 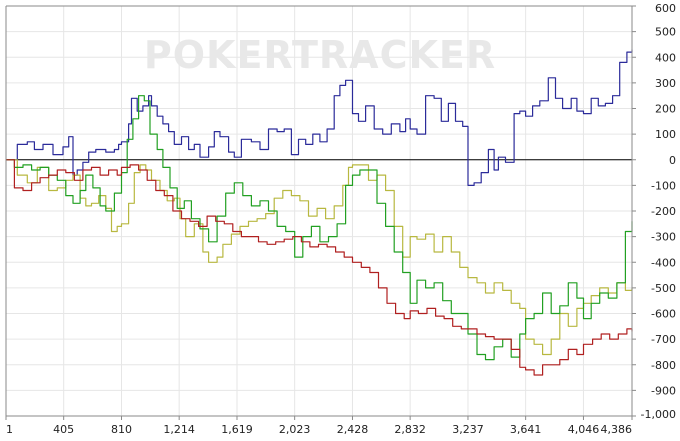 What do you see at coordinates (663, 211) in the screenshot?
I see `y-tick-label-8: -200` at bounding box center [663, 211].